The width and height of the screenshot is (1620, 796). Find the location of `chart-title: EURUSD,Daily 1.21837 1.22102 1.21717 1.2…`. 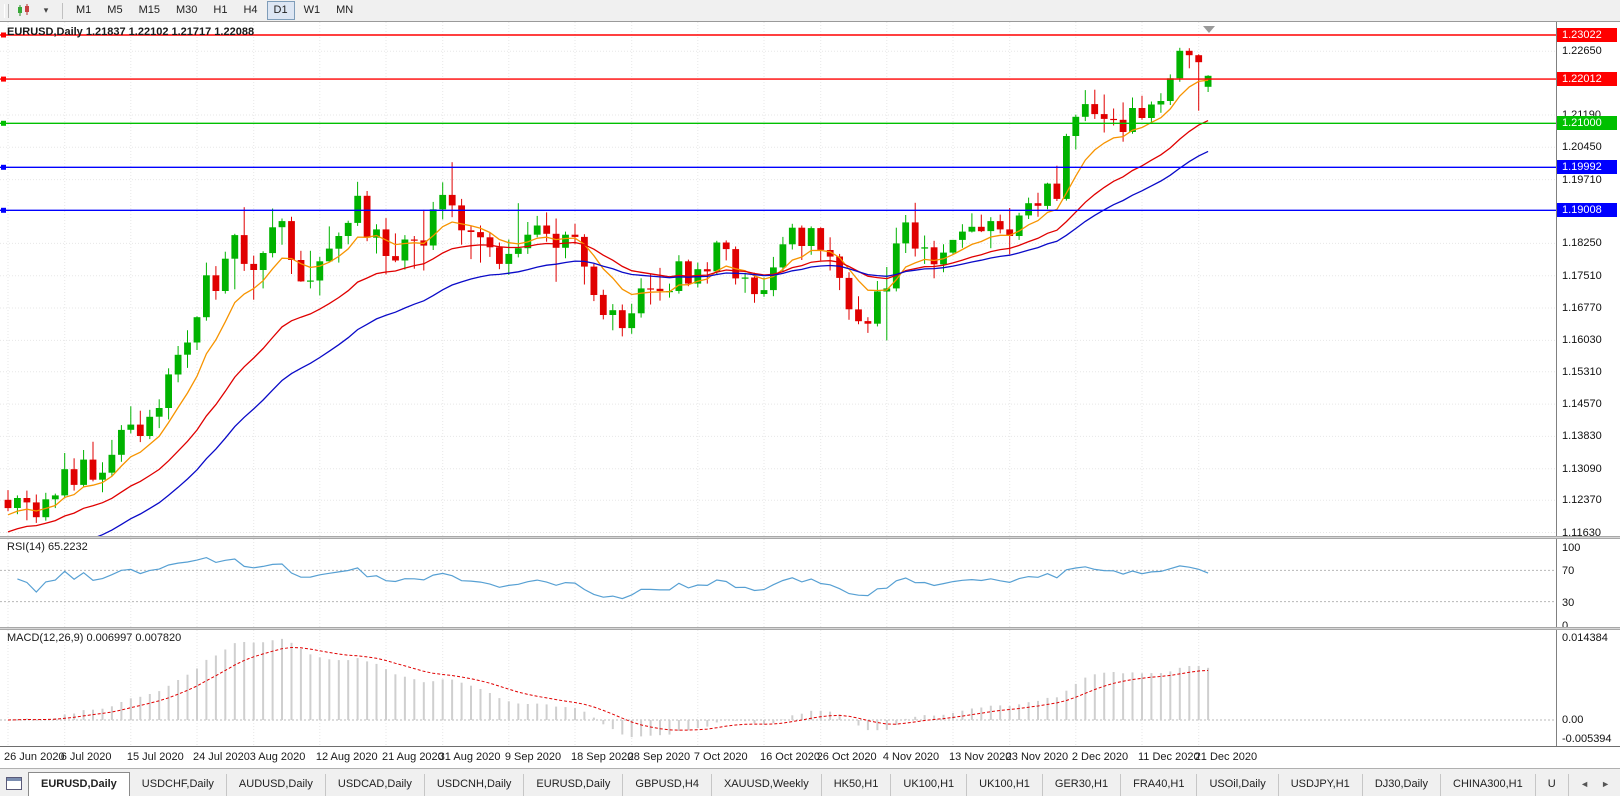

chart-title: EURUSD,Daily 1.21837 1.22102 1.21717 1.2… is located at coordinates (131, 32).